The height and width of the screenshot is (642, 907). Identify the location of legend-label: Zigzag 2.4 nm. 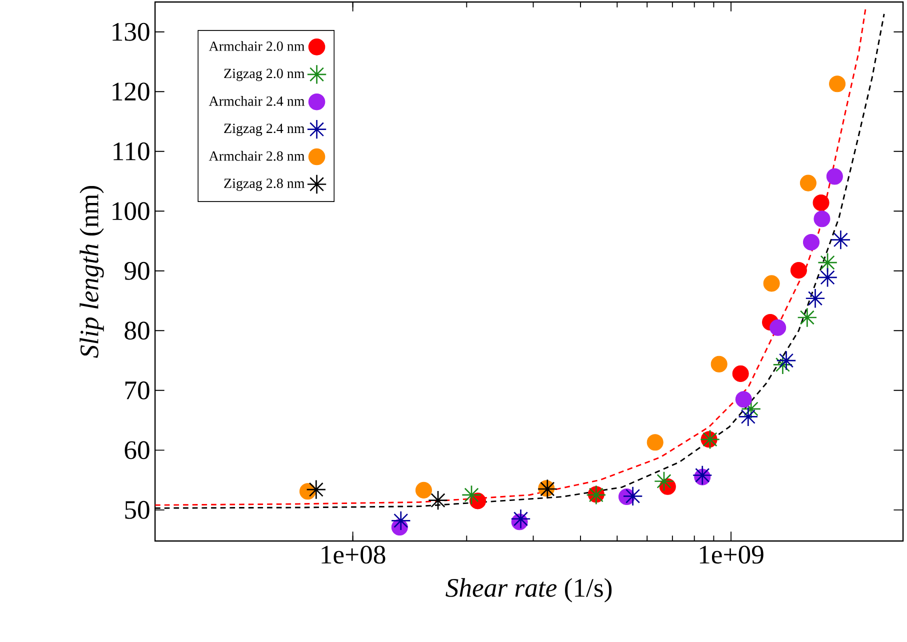
(264, 130).